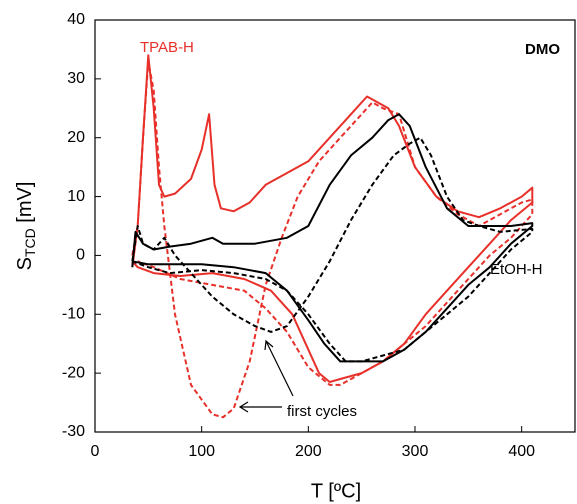 The height and width of the screenshot is (504, 577). What do you see at coordinates (73, 314) in the screenshot?
I see `y-tick-label: -10` at bounding box center [73, 314].